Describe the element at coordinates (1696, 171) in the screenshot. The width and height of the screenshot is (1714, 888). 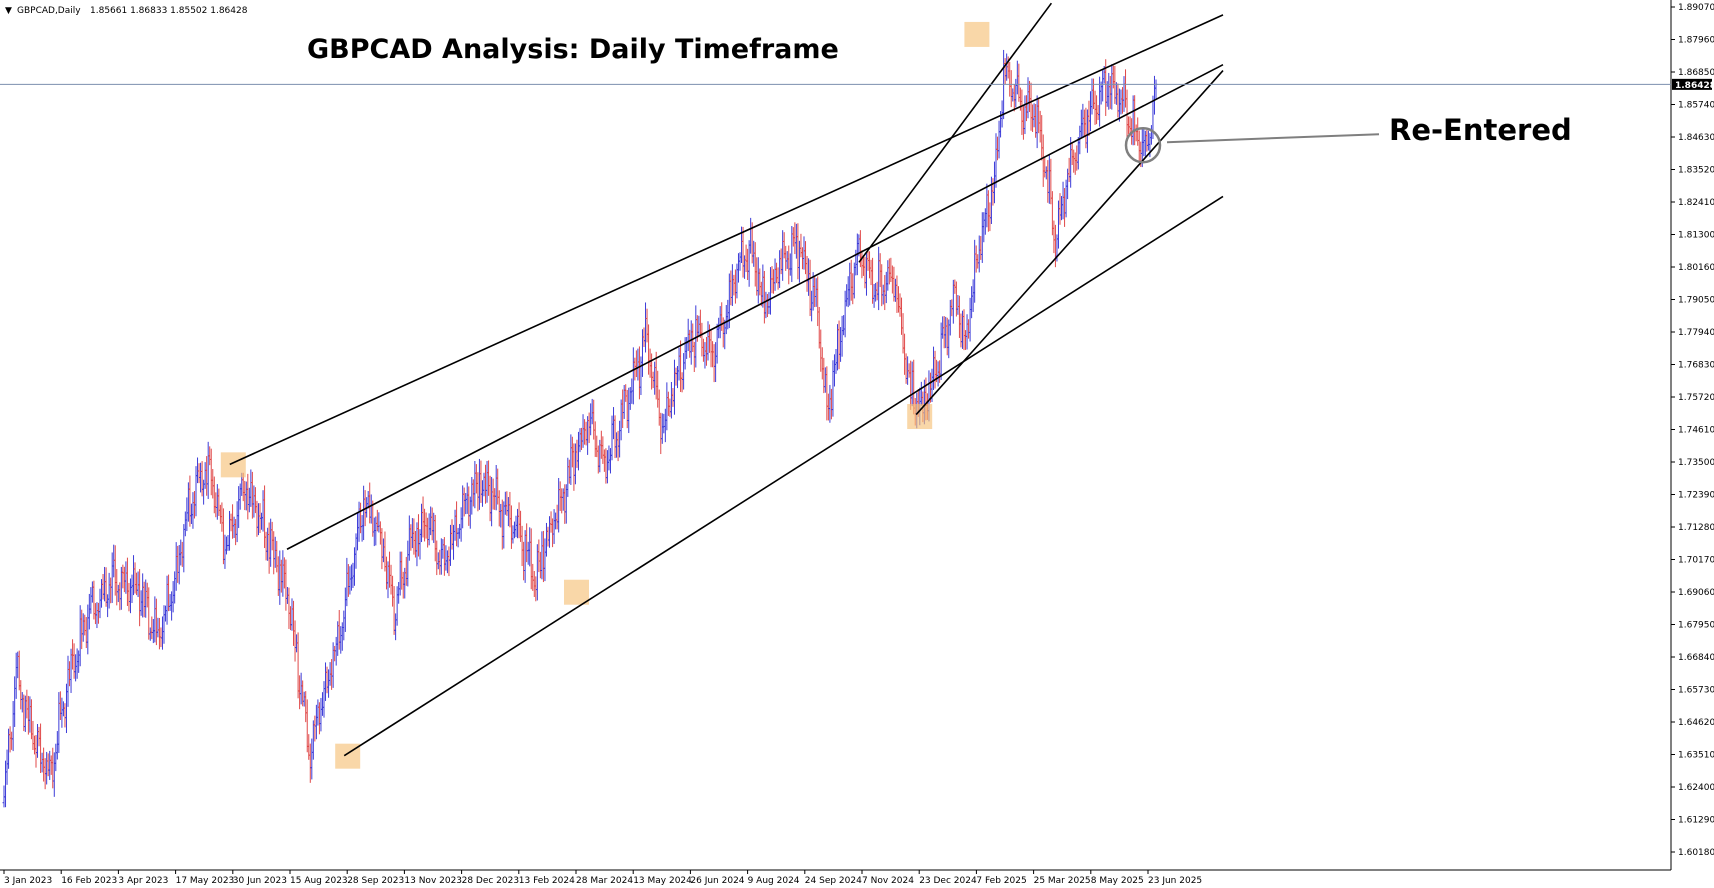
I see `y-tick-label: 1.83520` at that location.